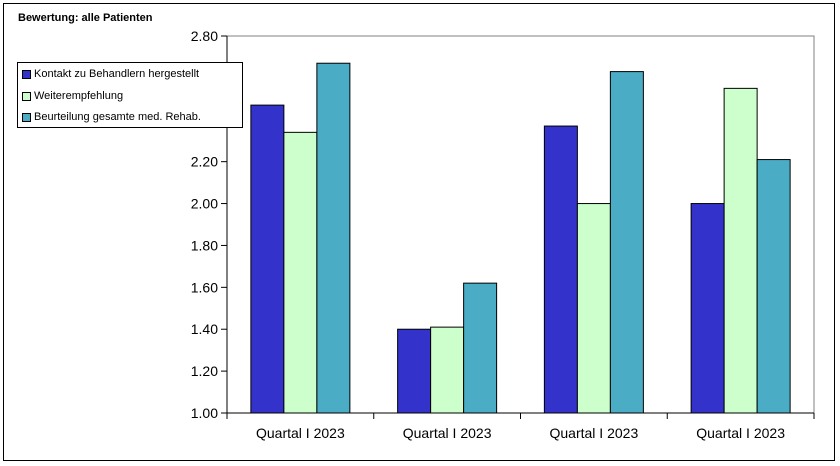 The image size is (840, 466). I want to click on legend-item-1: Weiterempfehlung, so click(72, 96).